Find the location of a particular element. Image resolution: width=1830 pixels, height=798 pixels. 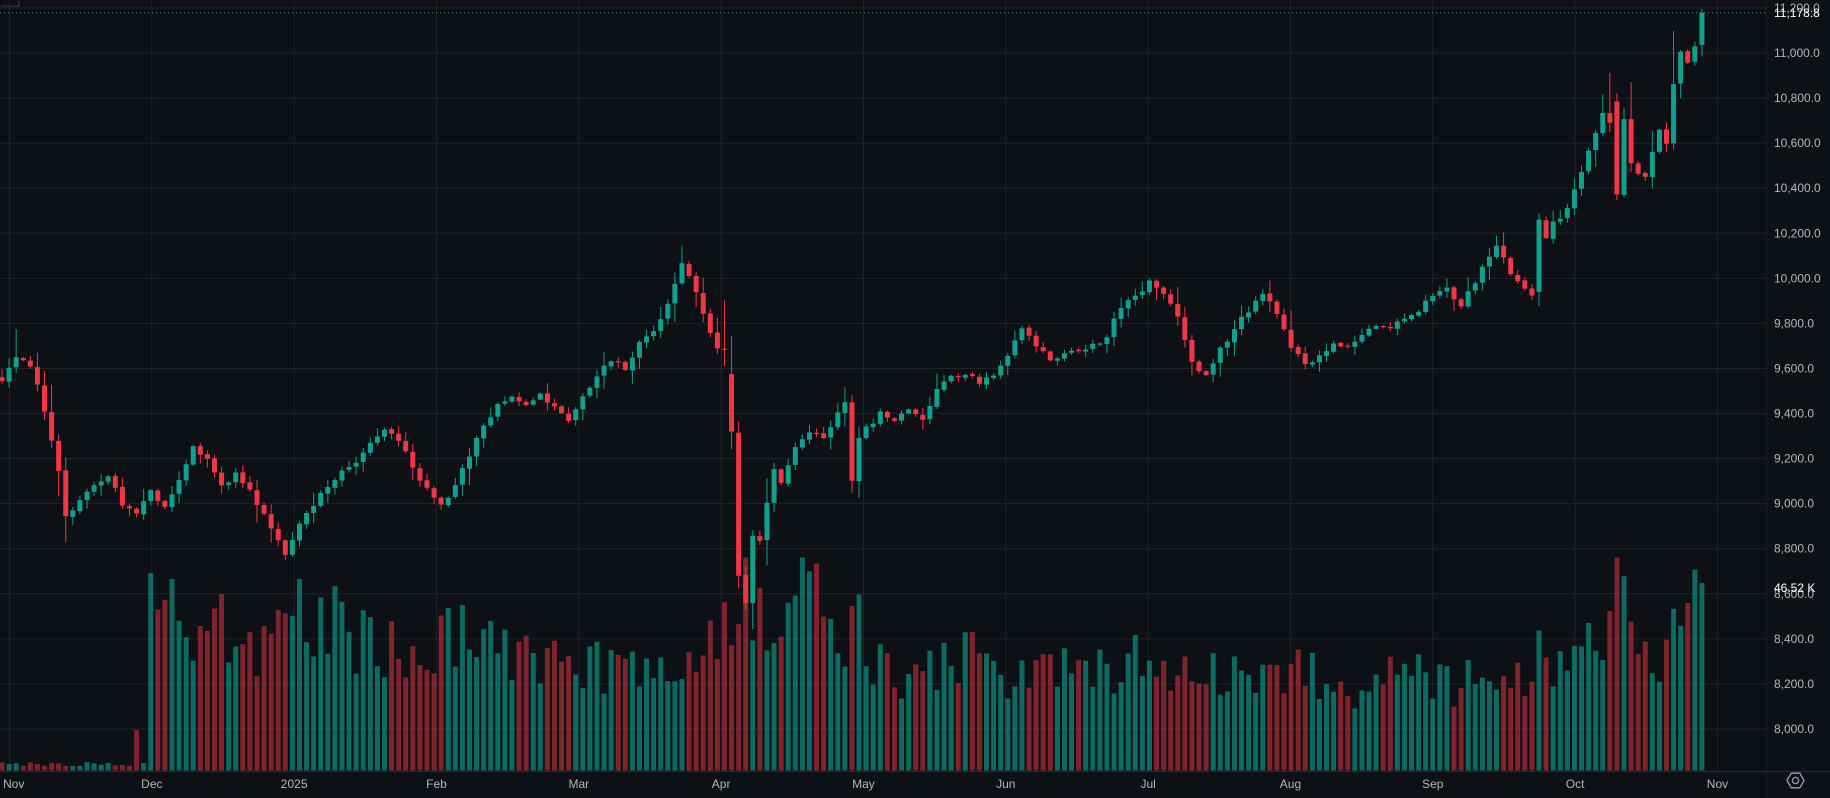

price-axis is located at coordinates (1798, 385).